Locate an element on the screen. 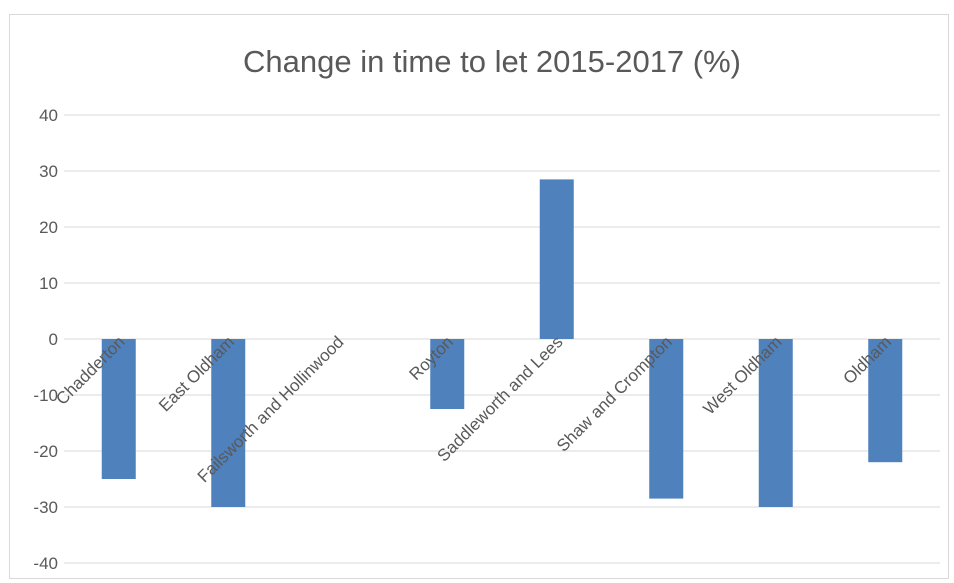 Image resolution: width=954 pixels, height=583 pixels. chart-title: Change in time to let 2015-2017 (%) is located at coordinates (492, 61).